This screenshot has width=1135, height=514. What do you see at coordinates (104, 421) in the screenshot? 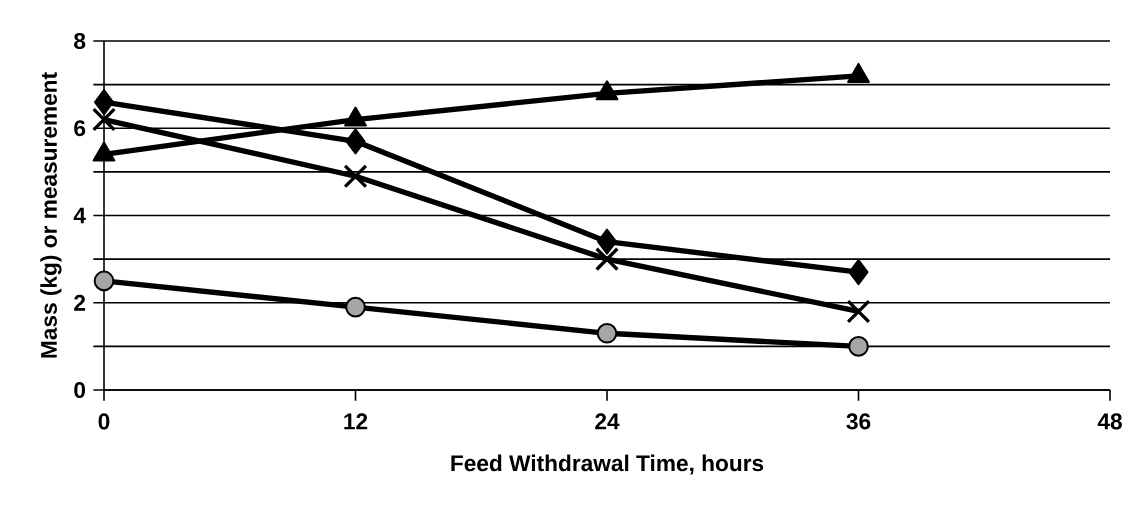
I see `x-tick-label: 0` at bounding box center [104, 421].